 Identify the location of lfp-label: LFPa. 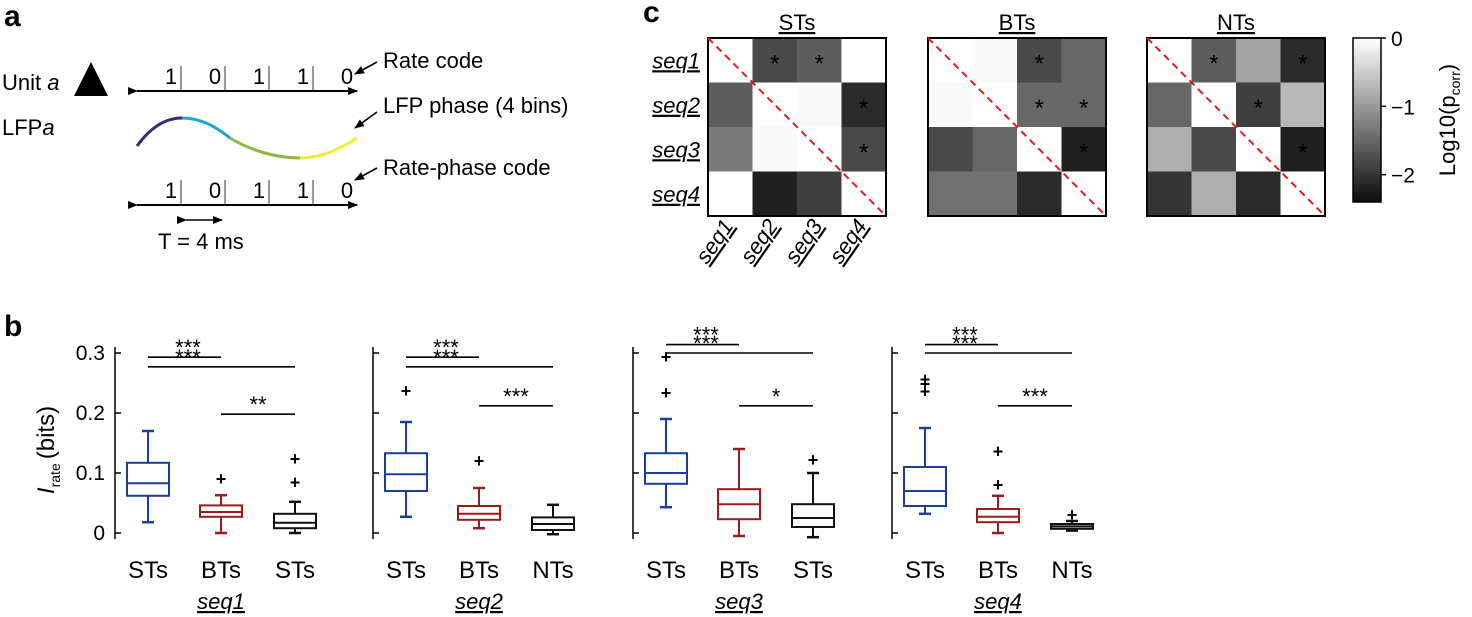
(28, 127).